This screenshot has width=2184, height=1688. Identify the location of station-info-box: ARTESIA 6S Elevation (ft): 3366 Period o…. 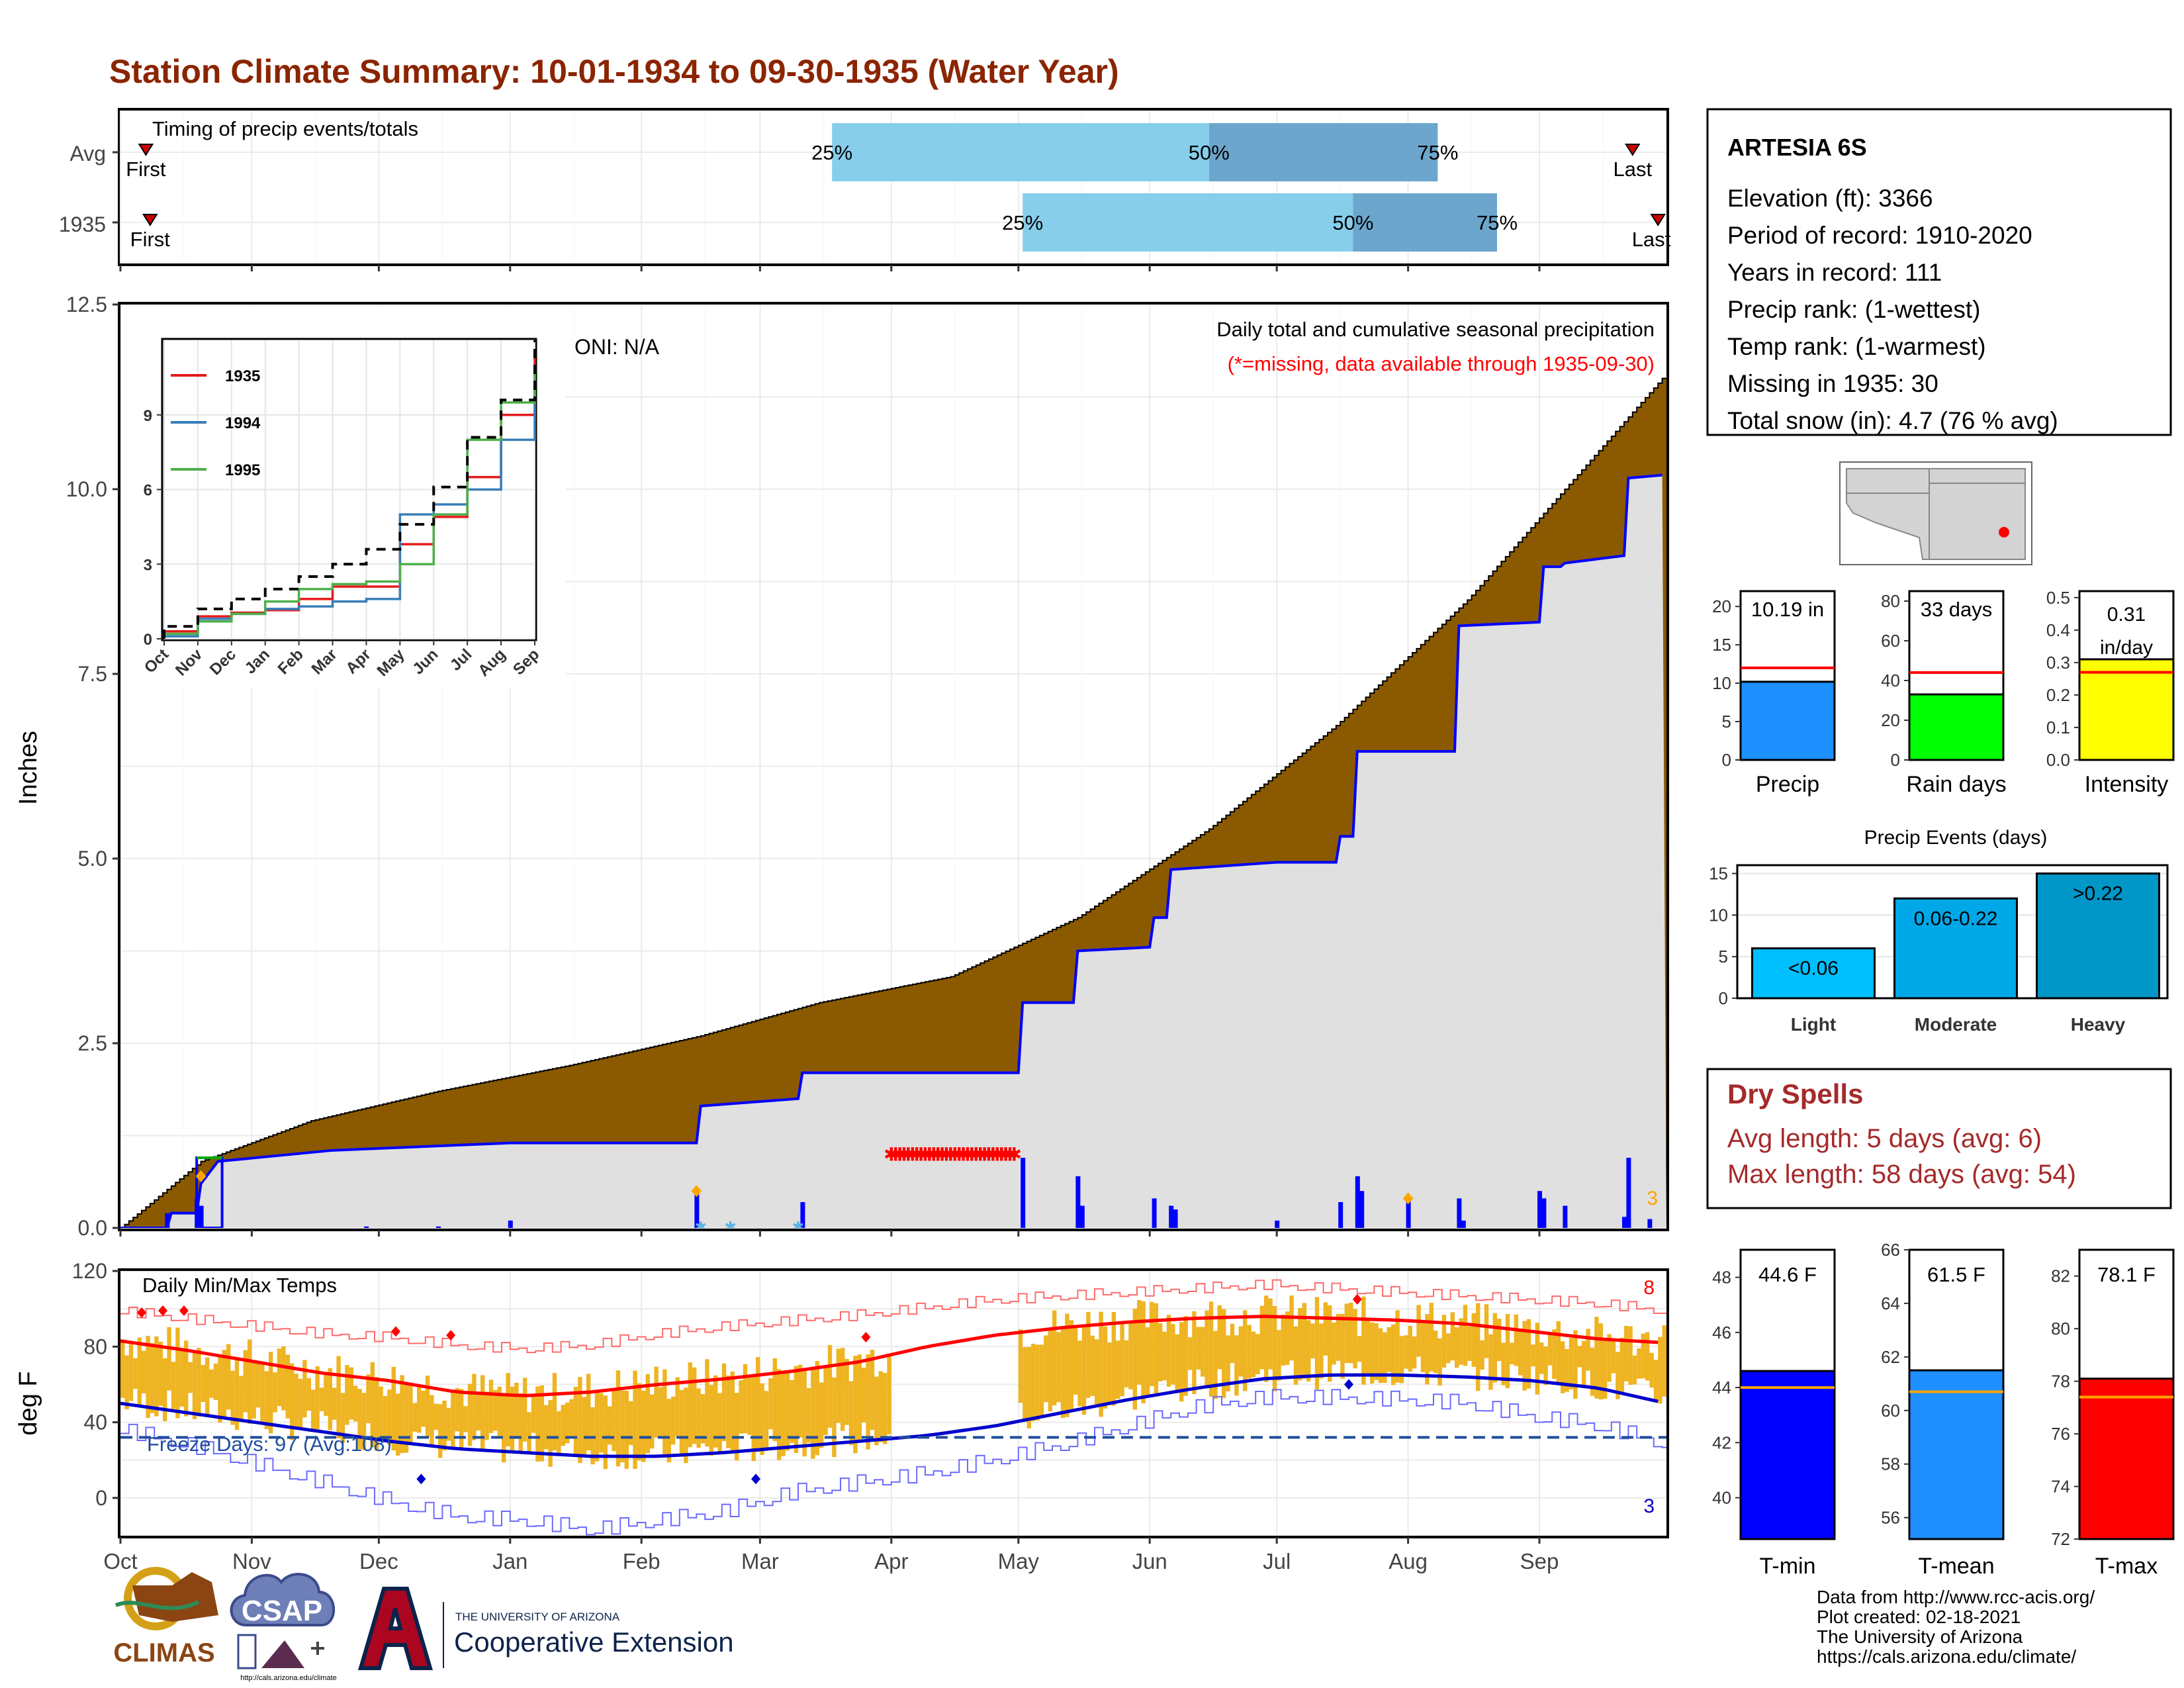
(1939, 272).